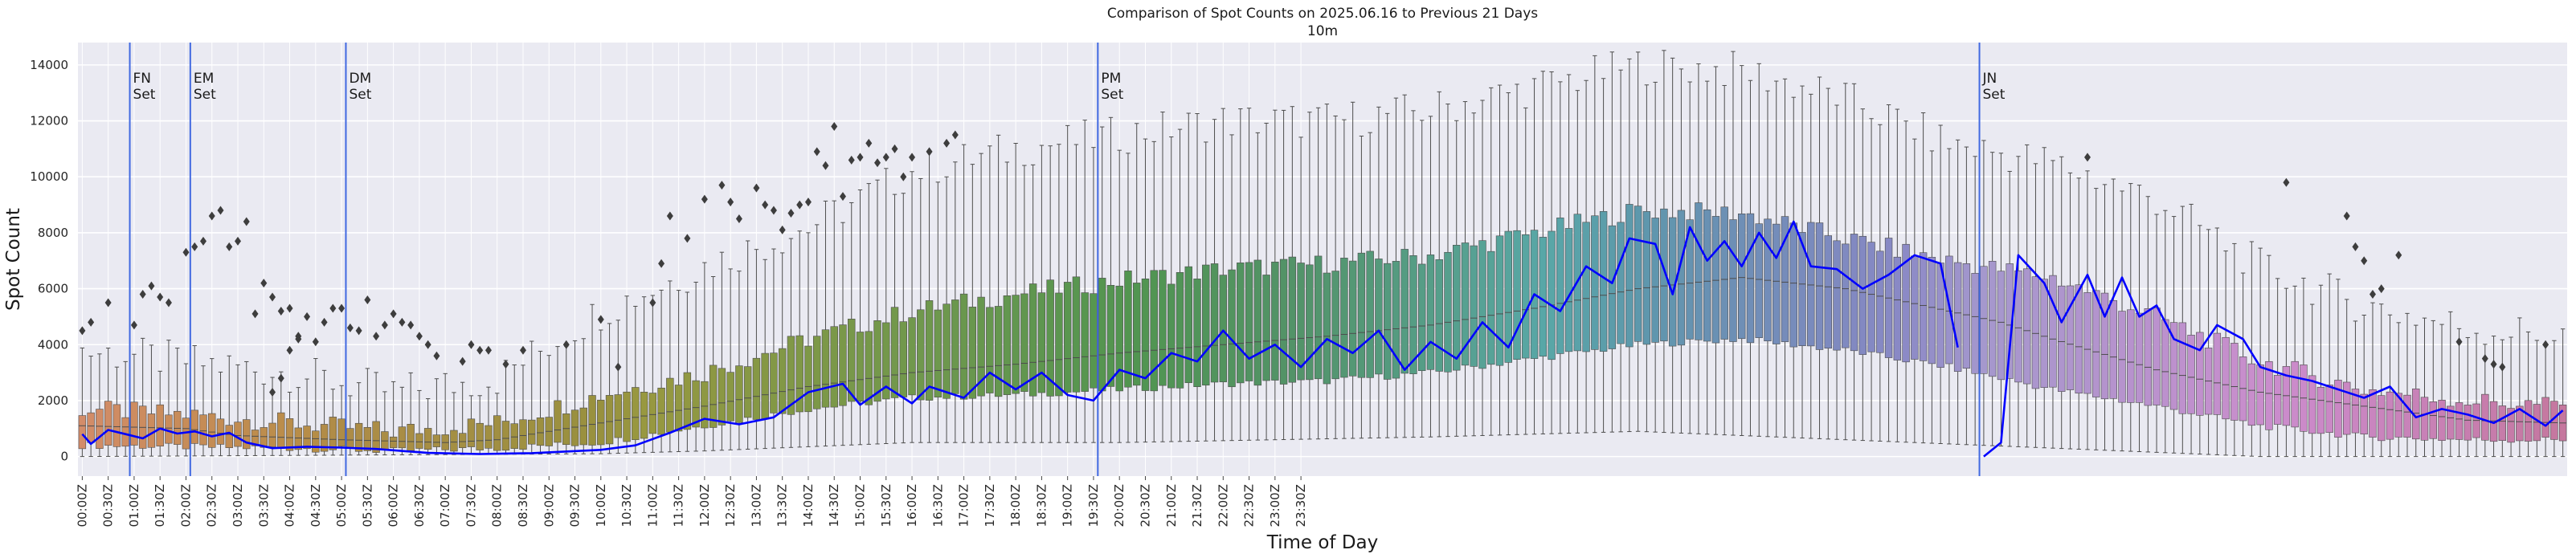  Describe the element at coordinates (1323, 31) in the screenshot. I see `chart-subtitle: 10m` at that location.